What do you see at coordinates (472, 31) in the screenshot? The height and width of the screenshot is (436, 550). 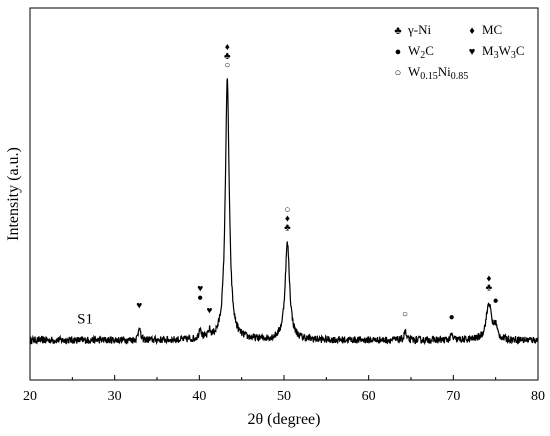 I see `legend-diamond-icon: ♦` at bounding box center [472, 31].